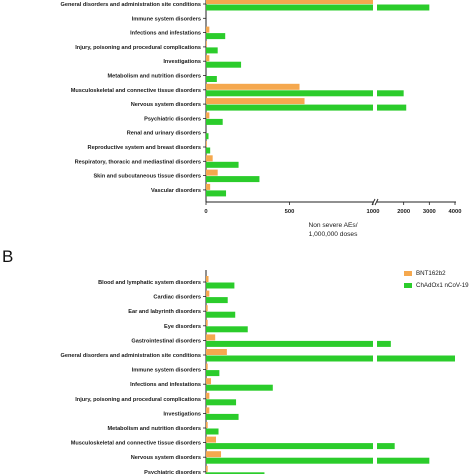  I want to click on category-label: Renal and urinary disorders, so click(164, 134).